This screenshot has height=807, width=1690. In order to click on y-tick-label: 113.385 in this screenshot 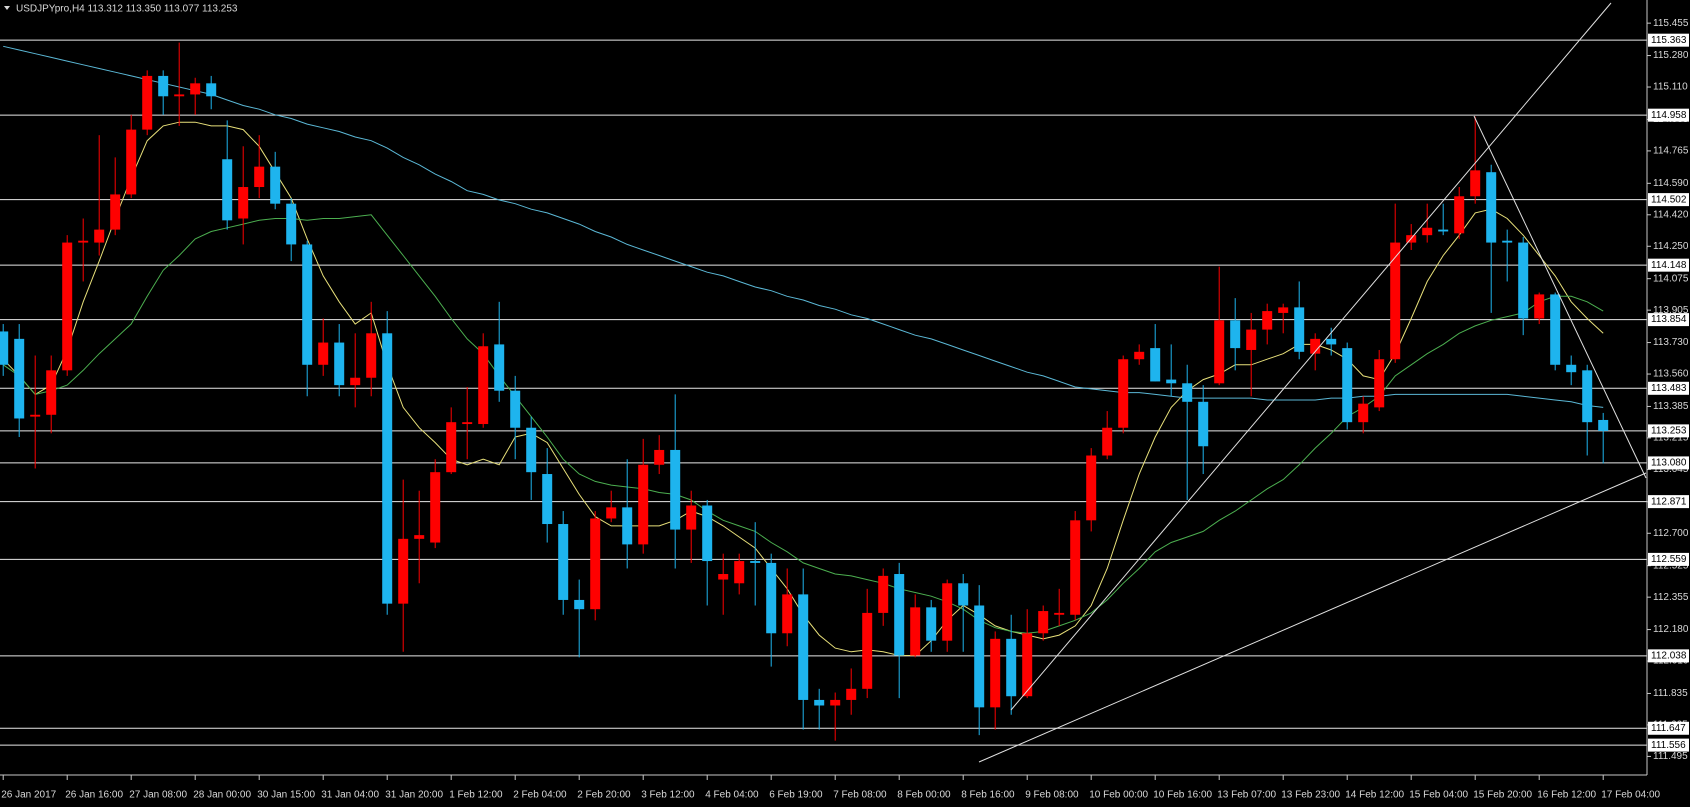, I will do `click(1671, 406)`.